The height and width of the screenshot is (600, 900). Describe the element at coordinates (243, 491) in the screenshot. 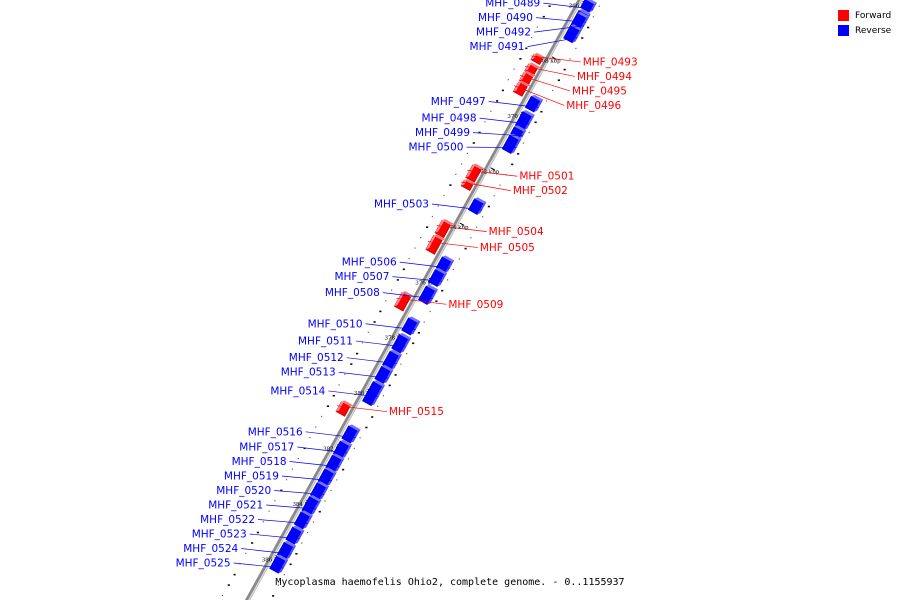

I see `gene-label: MHF_0520` at that location.